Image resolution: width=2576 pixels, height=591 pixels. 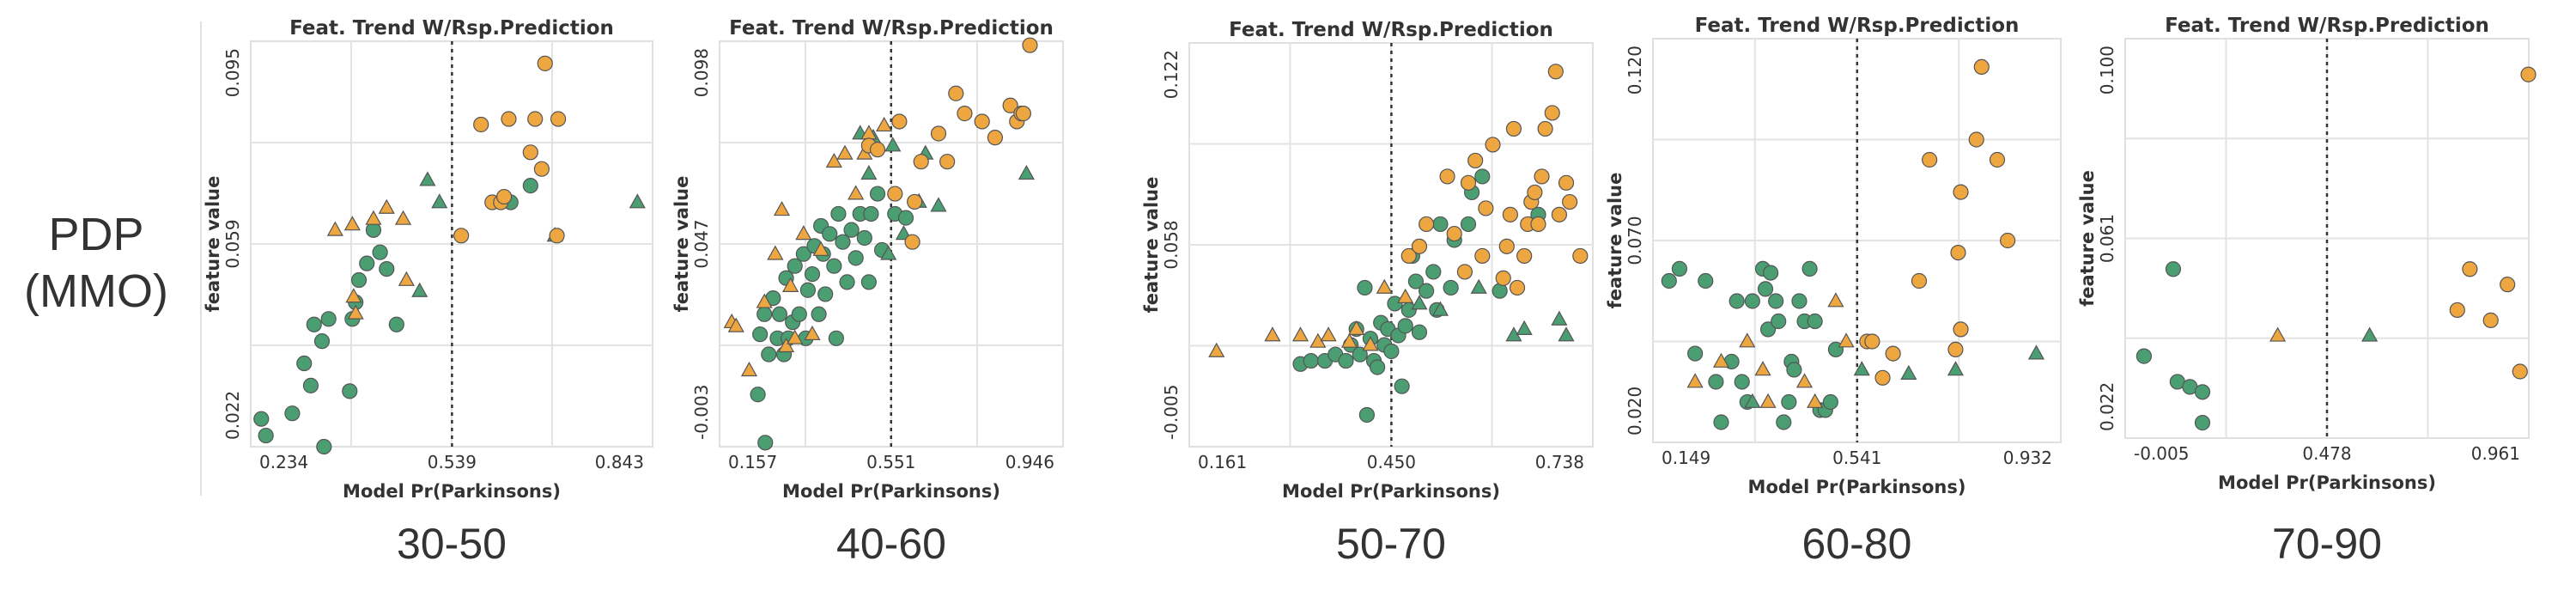 I want to click on x-tick-label: 0.961, so click(x=2495, y=453).